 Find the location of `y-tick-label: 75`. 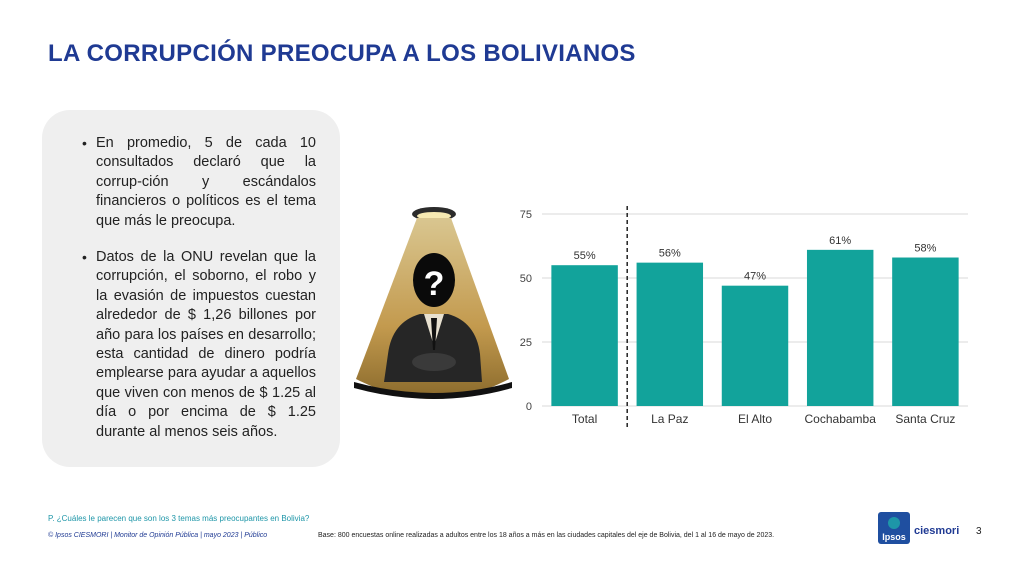

y-tick-label: 75 is located at coordinates (526, 215).